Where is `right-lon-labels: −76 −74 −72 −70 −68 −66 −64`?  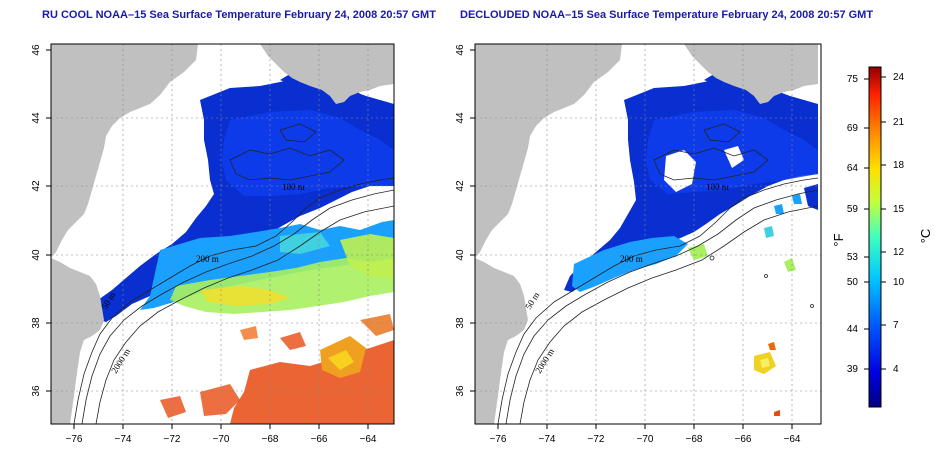 right-lon-labels: −76 −74 −72 −70 −68 −66 −64 is located at coordinates (645, 439).